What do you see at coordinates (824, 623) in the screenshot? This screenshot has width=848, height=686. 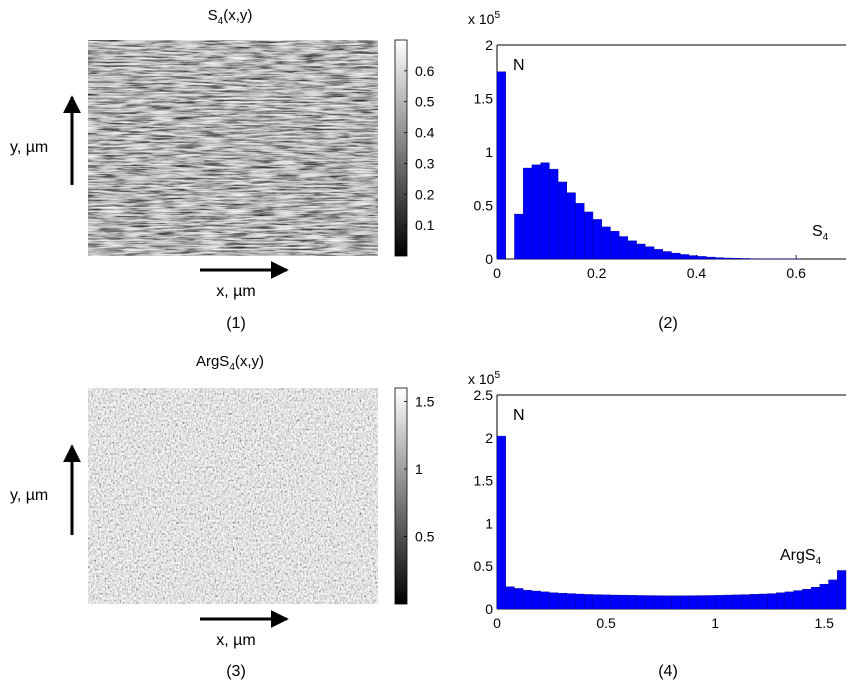 I see `args4-hist-x-tick-label: 1.5` at bounding box center [824, 623].